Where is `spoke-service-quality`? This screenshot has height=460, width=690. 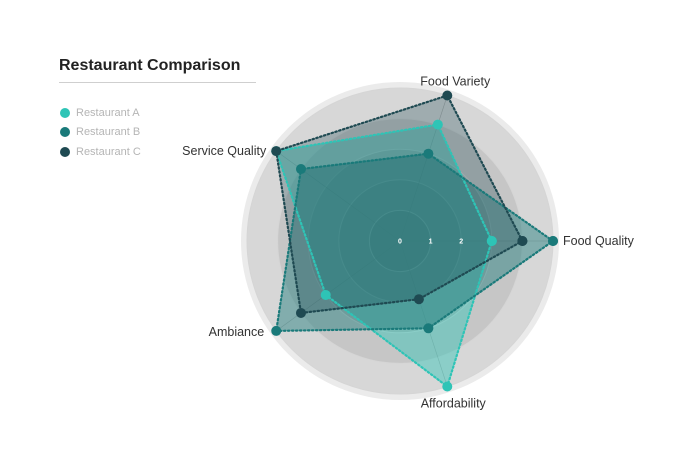
spoke-service-quality is located at coordinates (338, 196).